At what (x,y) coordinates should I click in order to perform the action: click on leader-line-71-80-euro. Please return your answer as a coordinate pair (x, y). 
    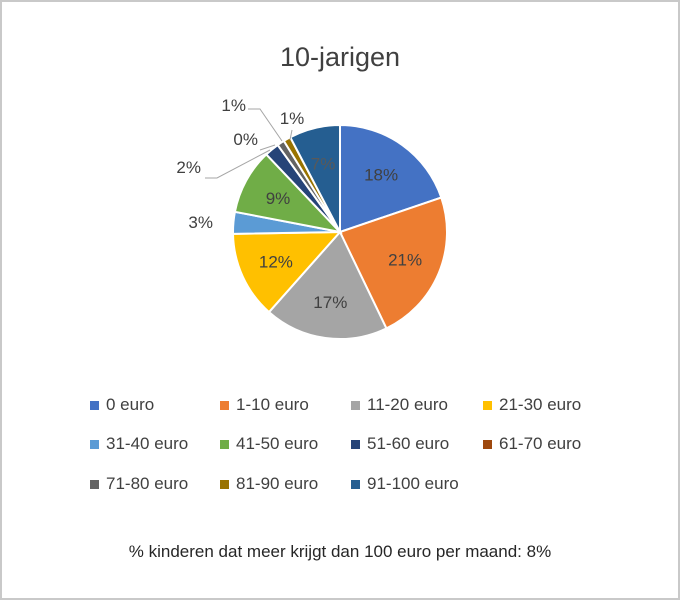
    Looking at the image, I should click on (265, 125).